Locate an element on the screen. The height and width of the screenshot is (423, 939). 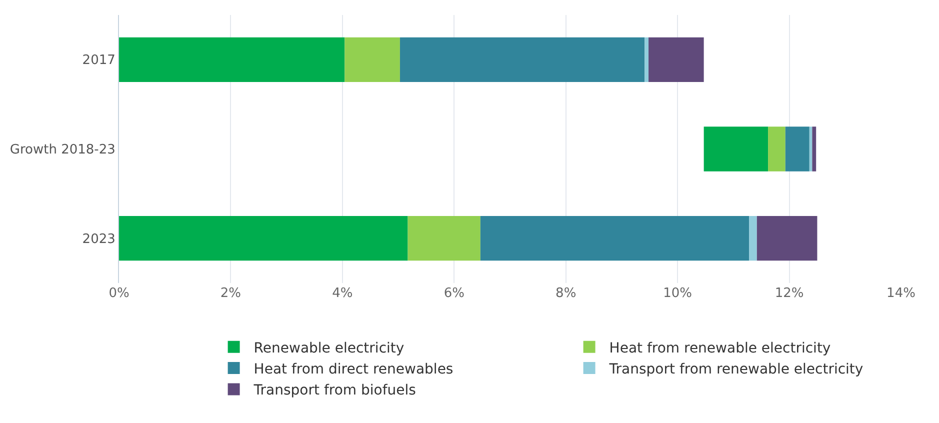
y-tick-label: 2023 is located at coordinates (99, 239).